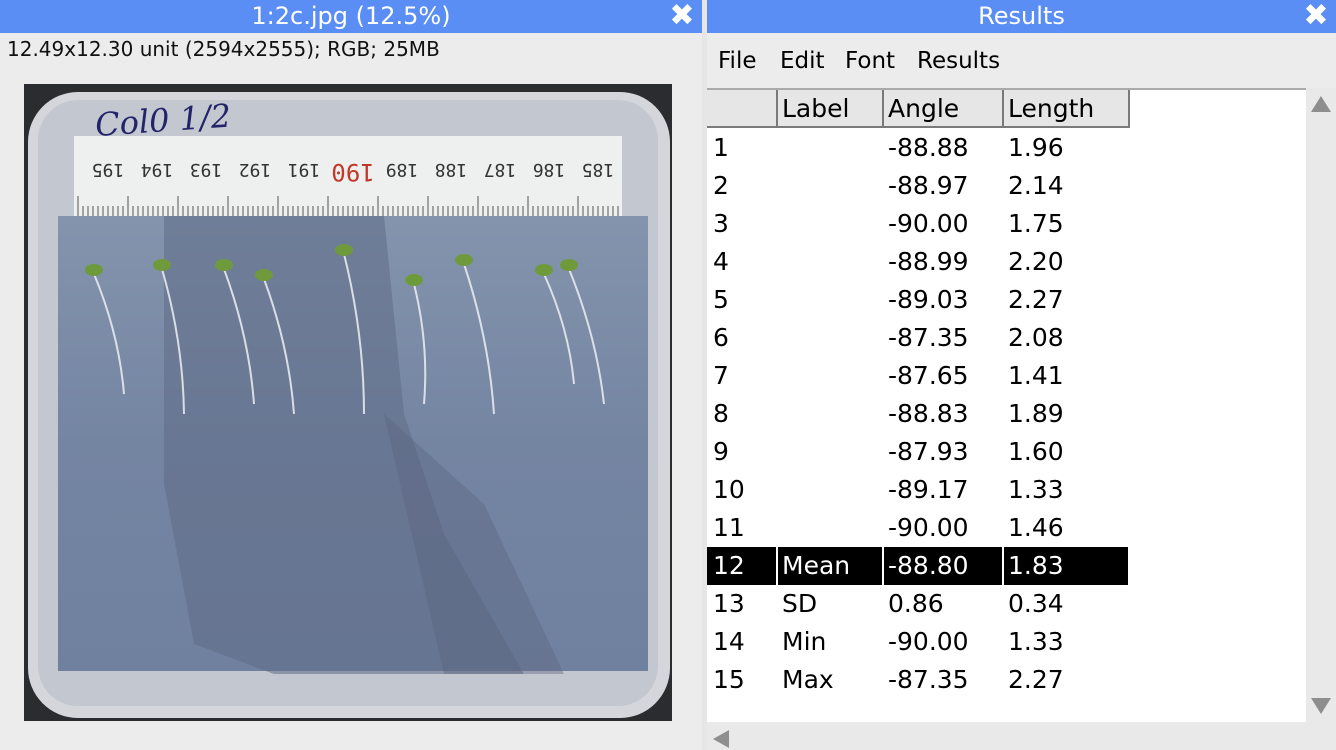  What do you see at coordinates (1006, 452) in the screenshot?
I see `table-row: 9 -87.93 1.60` at bounding box center [1006, 452].